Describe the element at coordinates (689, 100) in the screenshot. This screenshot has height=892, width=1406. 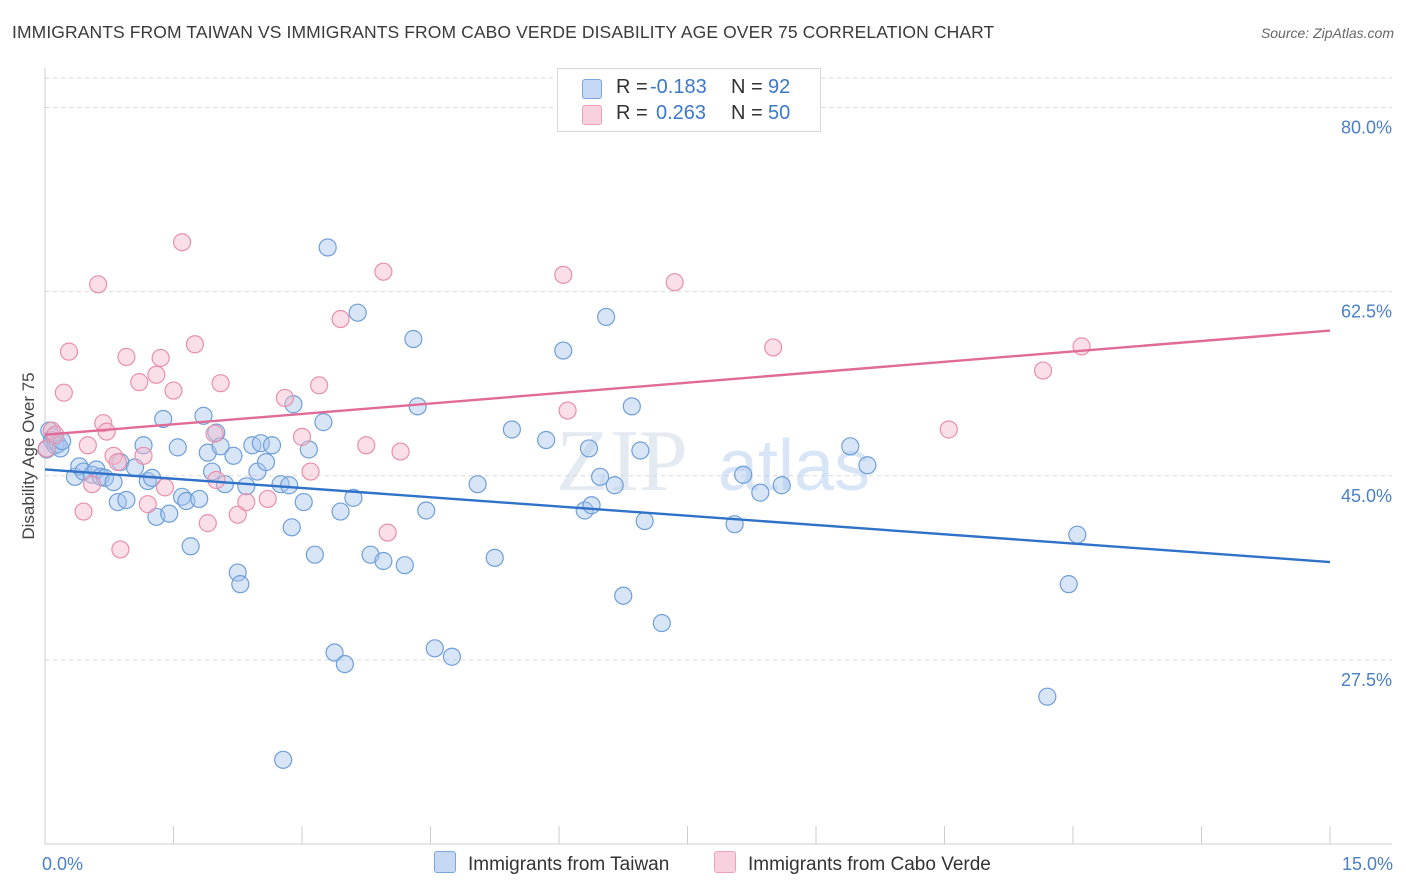
I see `correlation-legend: R = -0.183 N = 92 R = 0.263 N = 50` at that location.